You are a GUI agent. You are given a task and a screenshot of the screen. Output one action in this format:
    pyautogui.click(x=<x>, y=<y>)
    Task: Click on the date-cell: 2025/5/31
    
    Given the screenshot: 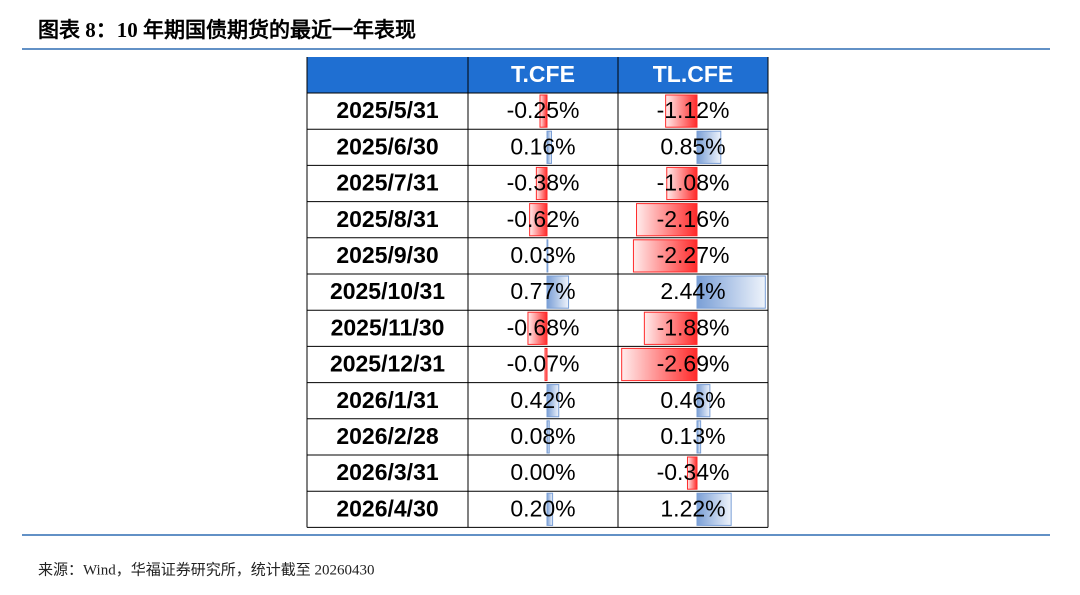 What is the action you would take?
    pyautogui.click(x=387, y=110)
    